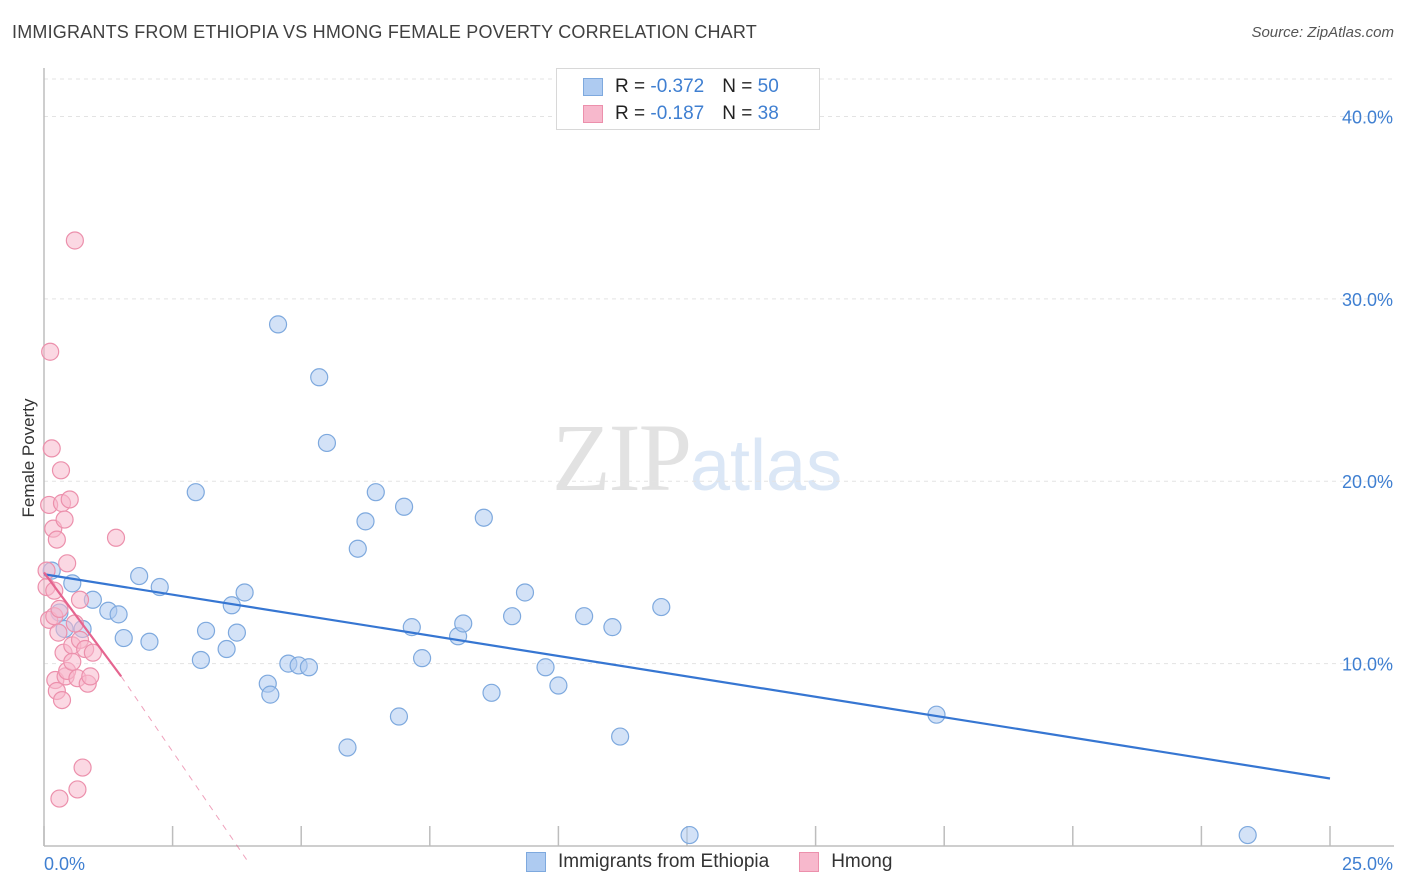 This screenshot has width=1406, height=892. What do you see at coordinates (1367, 117) in the screenshot?
I see `y-tick-label: 40.0%` at bounding box center [1367, 117].